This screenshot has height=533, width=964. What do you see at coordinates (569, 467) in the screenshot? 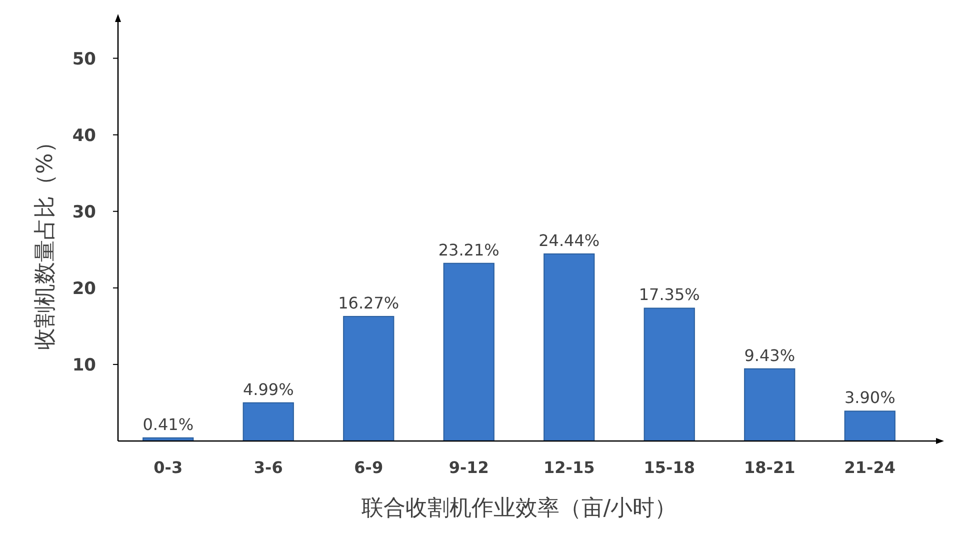
I see `x-tick-label: 12-15` at bounding box center [569, 467].